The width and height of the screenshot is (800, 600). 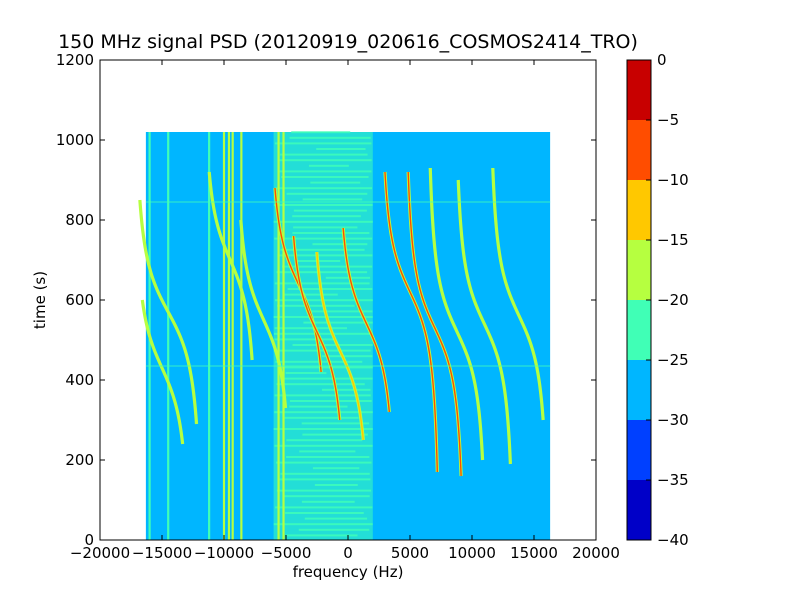 What do you see at coordinates (75, 60) in the screenshot?
I see `y-tick-label: 1200` at bounding box center [75, 60].